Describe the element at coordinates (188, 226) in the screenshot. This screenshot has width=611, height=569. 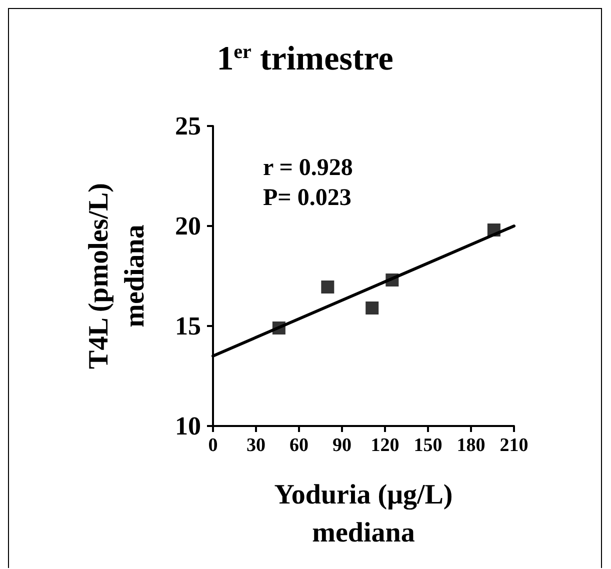
I see `y-tick-label: 20` at that location.